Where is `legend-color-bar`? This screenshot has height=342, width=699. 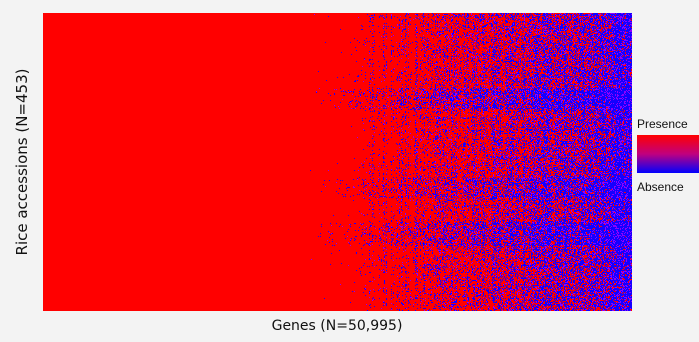
legend-color-bar is located at coordinates (668, 154).